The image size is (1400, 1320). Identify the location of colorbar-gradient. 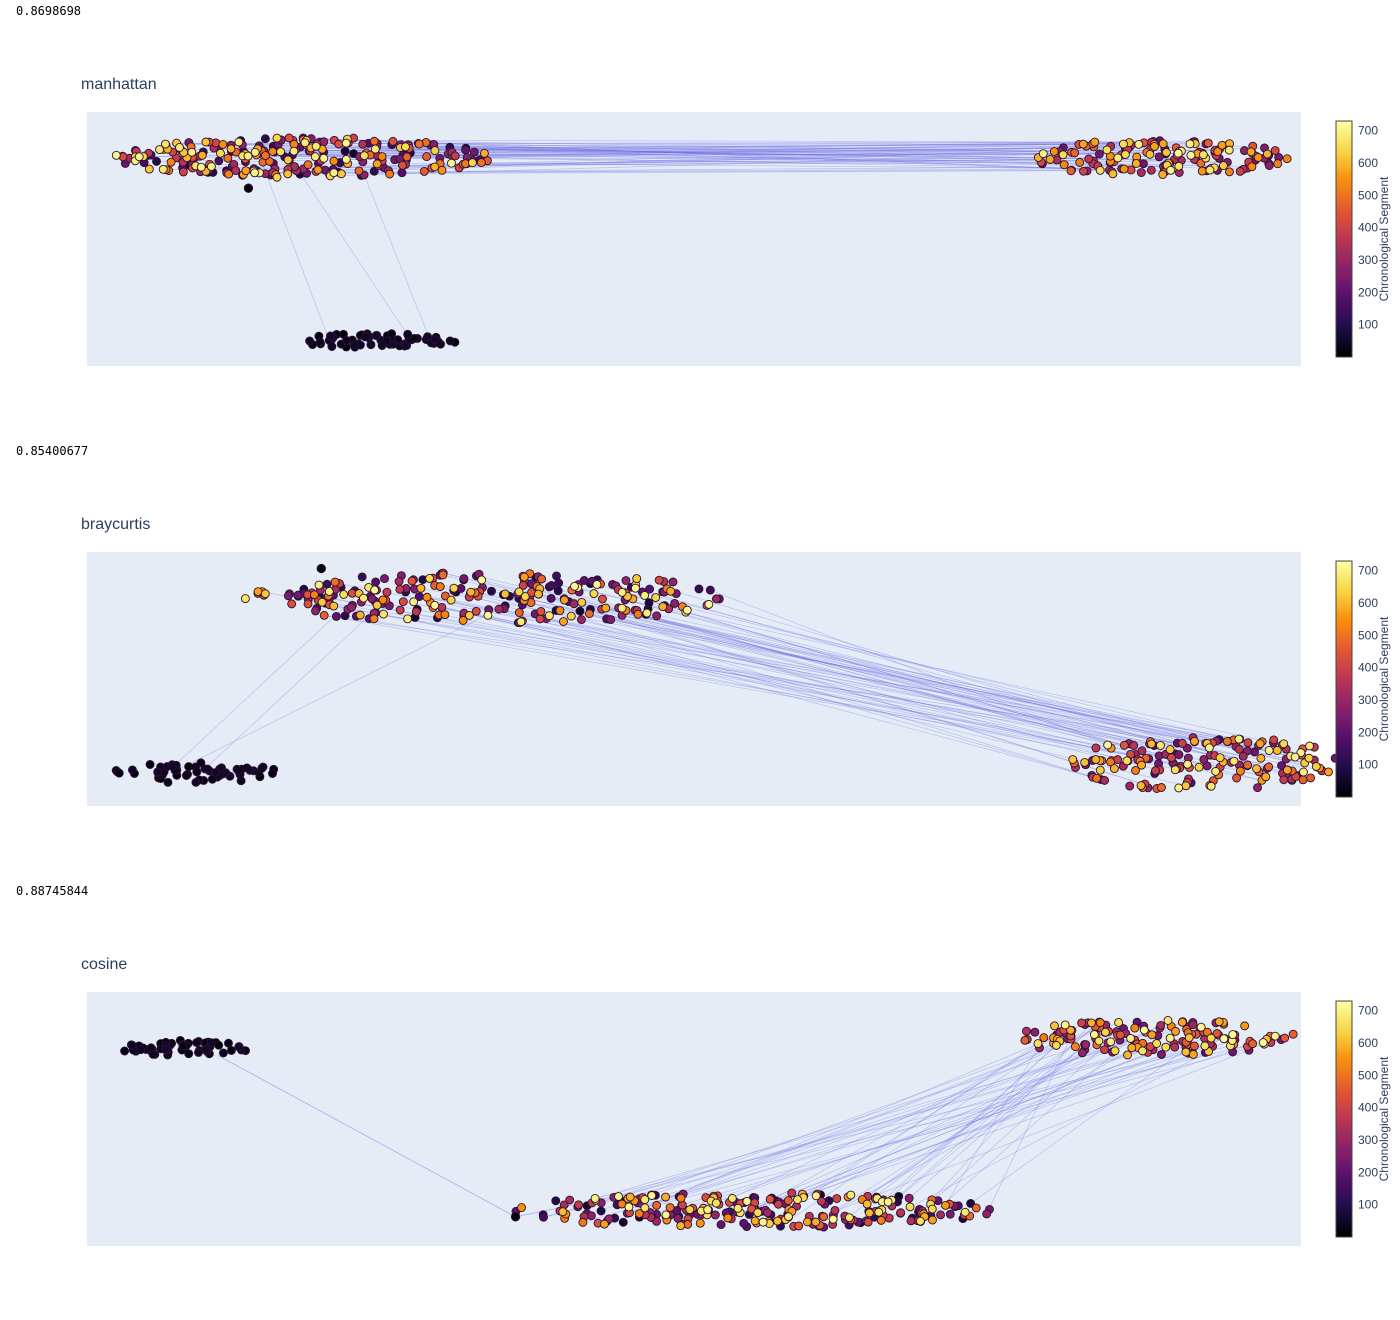
(1344, 239).